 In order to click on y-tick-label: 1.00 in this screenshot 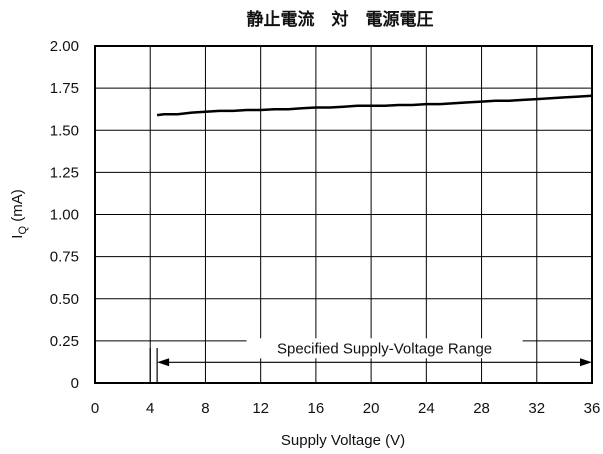, I will do `click(64, 215)`.